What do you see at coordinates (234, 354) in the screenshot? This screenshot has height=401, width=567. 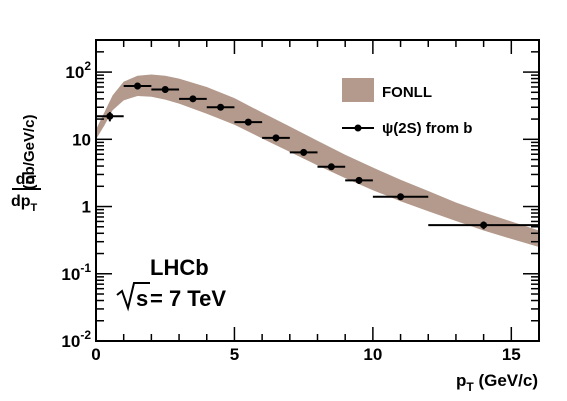 I see `x-tick-label: 5` at bounding box center [234, 354].